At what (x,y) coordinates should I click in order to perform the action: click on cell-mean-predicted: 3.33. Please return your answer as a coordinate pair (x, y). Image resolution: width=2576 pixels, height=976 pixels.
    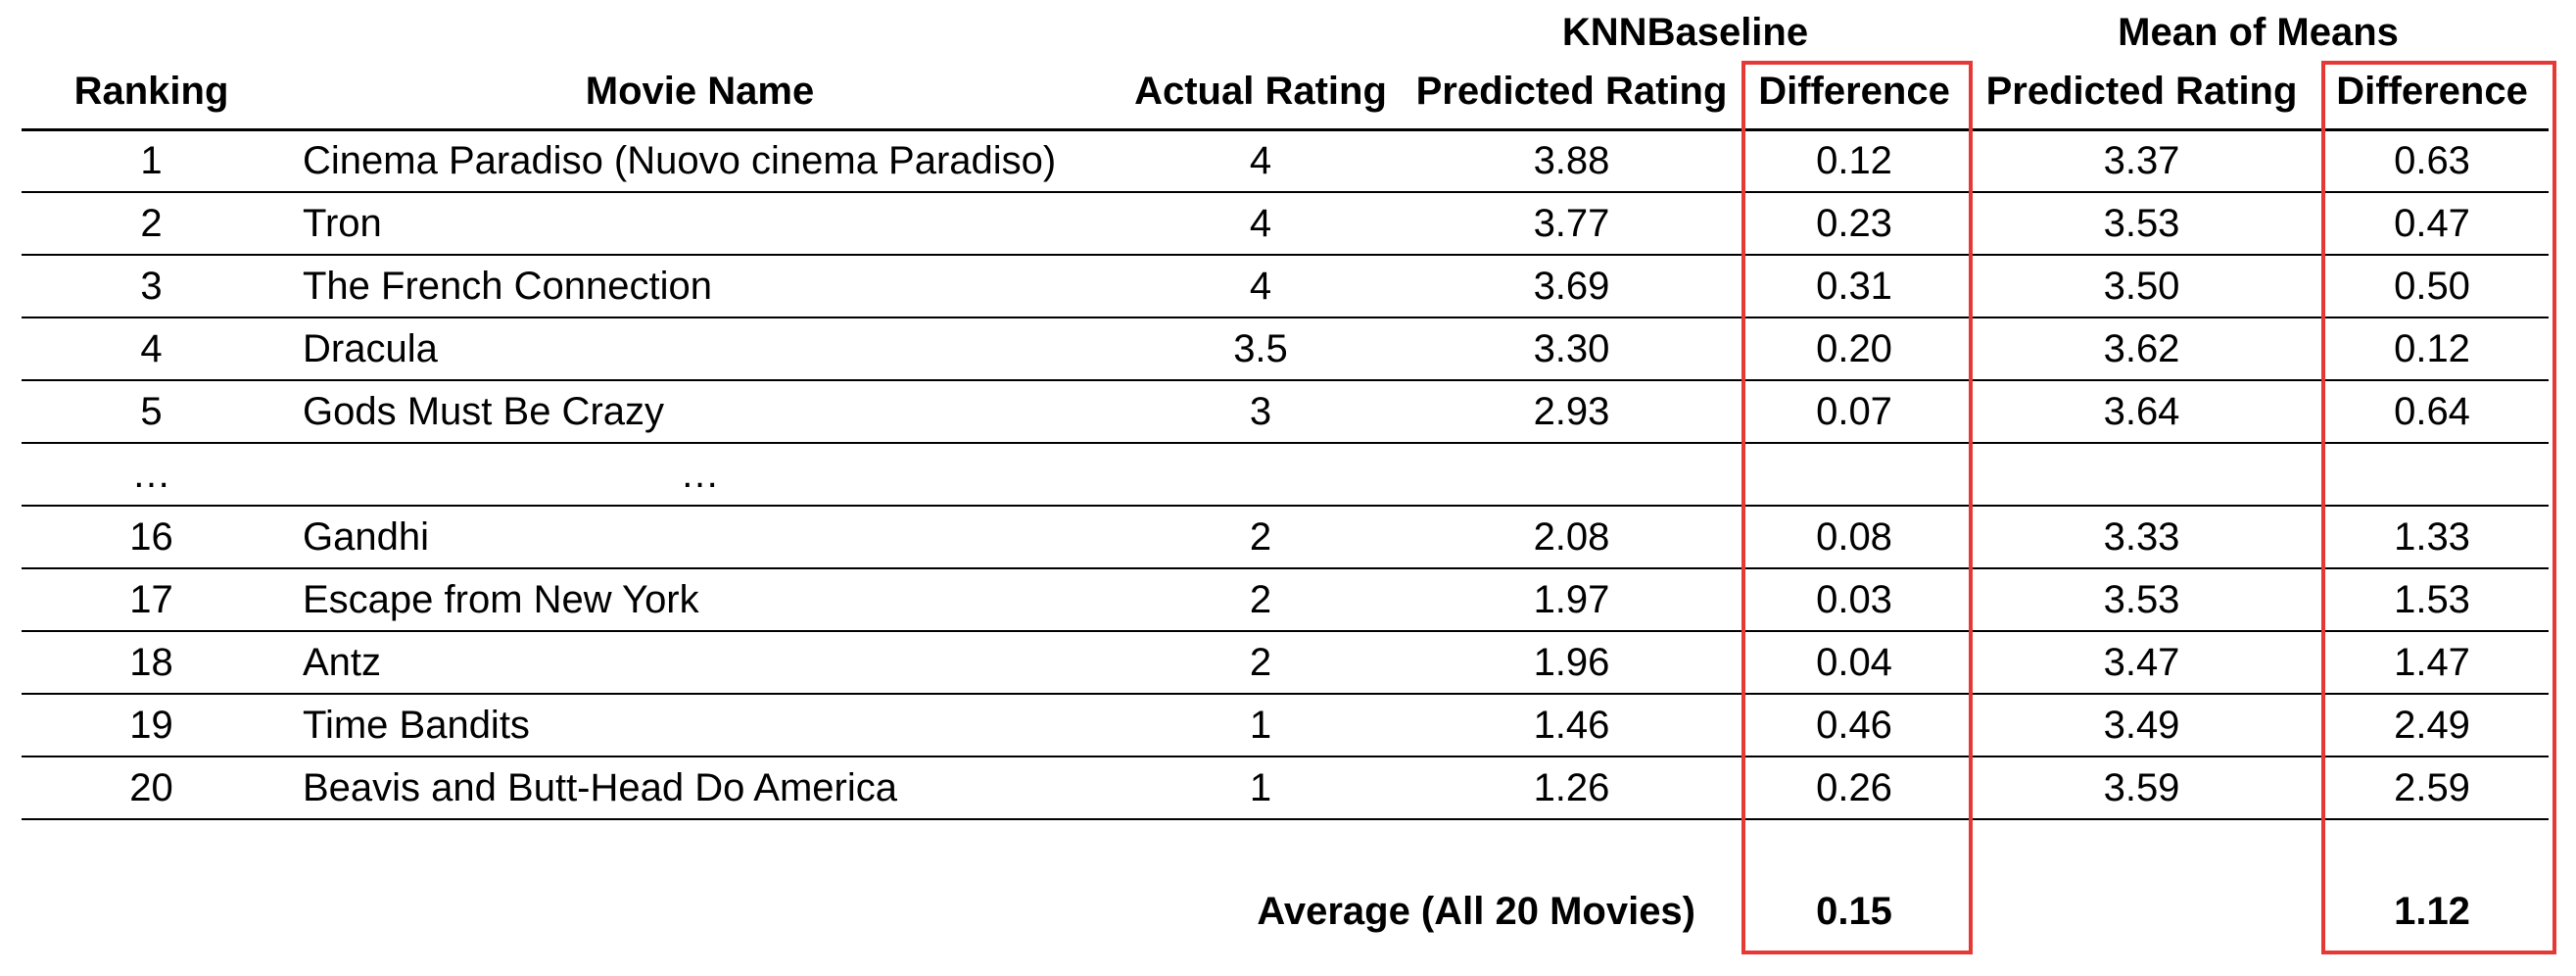
    Looking at the image, I should click on (2142, 537).